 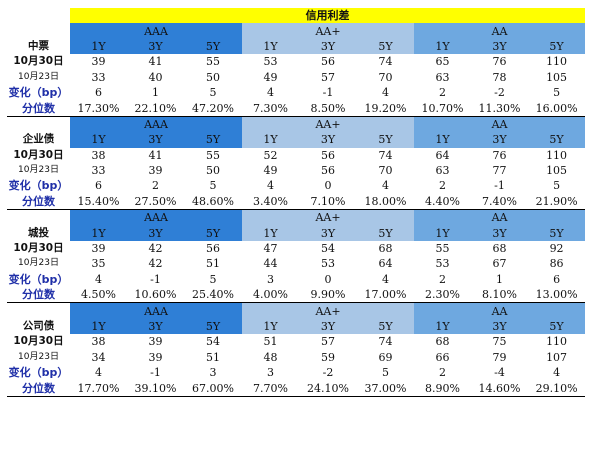 I want to click on section-name: 企业债, so click(x=38, y=139).